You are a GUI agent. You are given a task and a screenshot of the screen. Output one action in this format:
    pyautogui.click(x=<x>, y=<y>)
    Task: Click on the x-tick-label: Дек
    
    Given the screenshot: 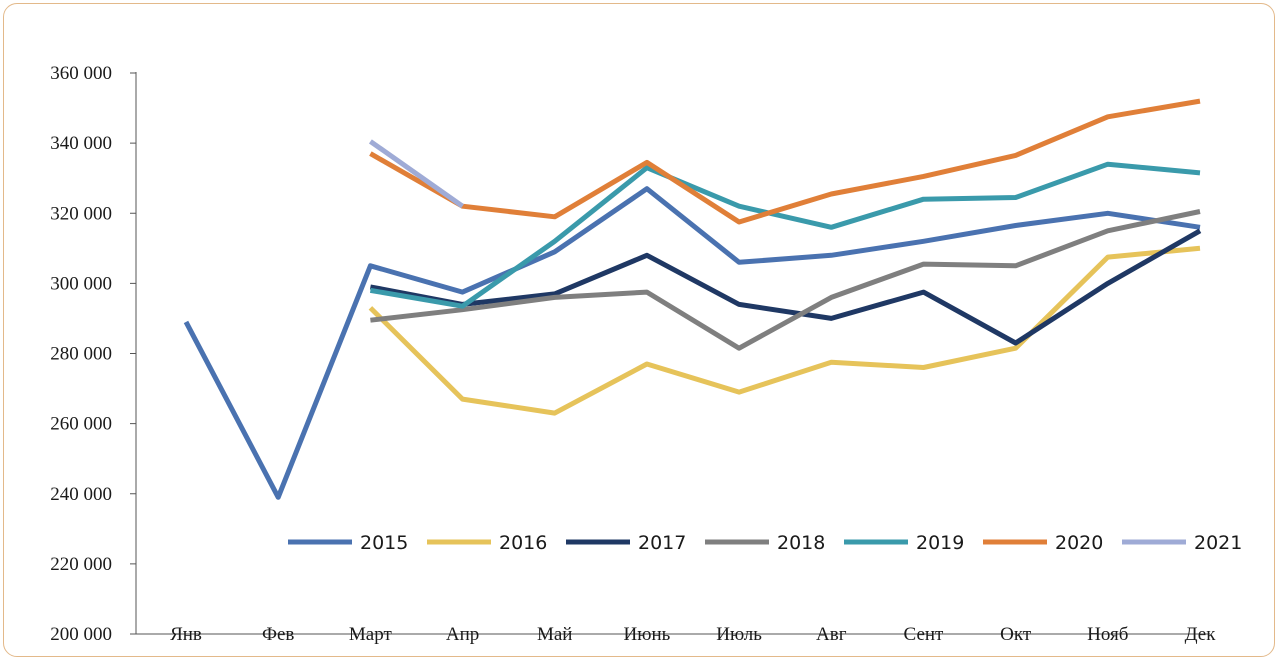 What is the action you would take?
    pyautogui.click(x=1201, y=634)
    